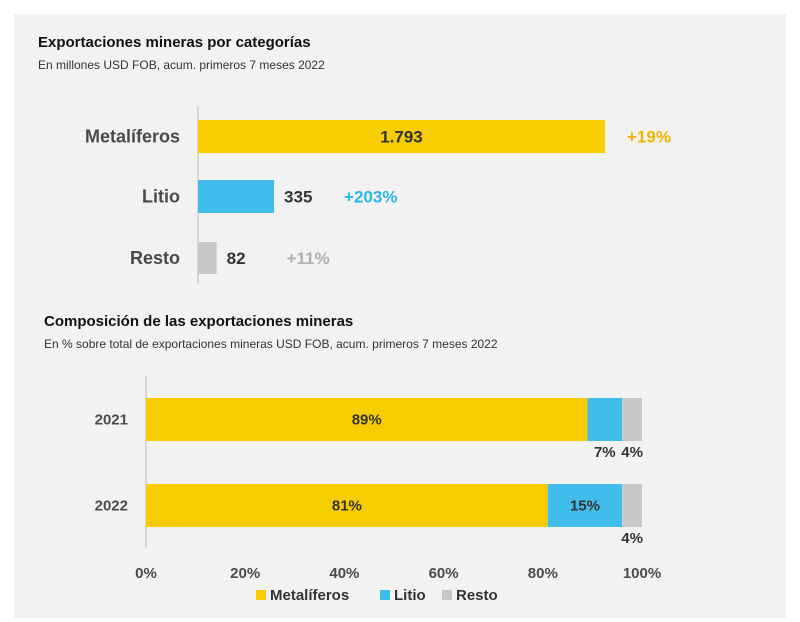 The image size is (800, 622). What do you see at coordinates (410, 595) in the screenshot?
I see `legend-label-litio: Litio` at bounding box center [410, 595].